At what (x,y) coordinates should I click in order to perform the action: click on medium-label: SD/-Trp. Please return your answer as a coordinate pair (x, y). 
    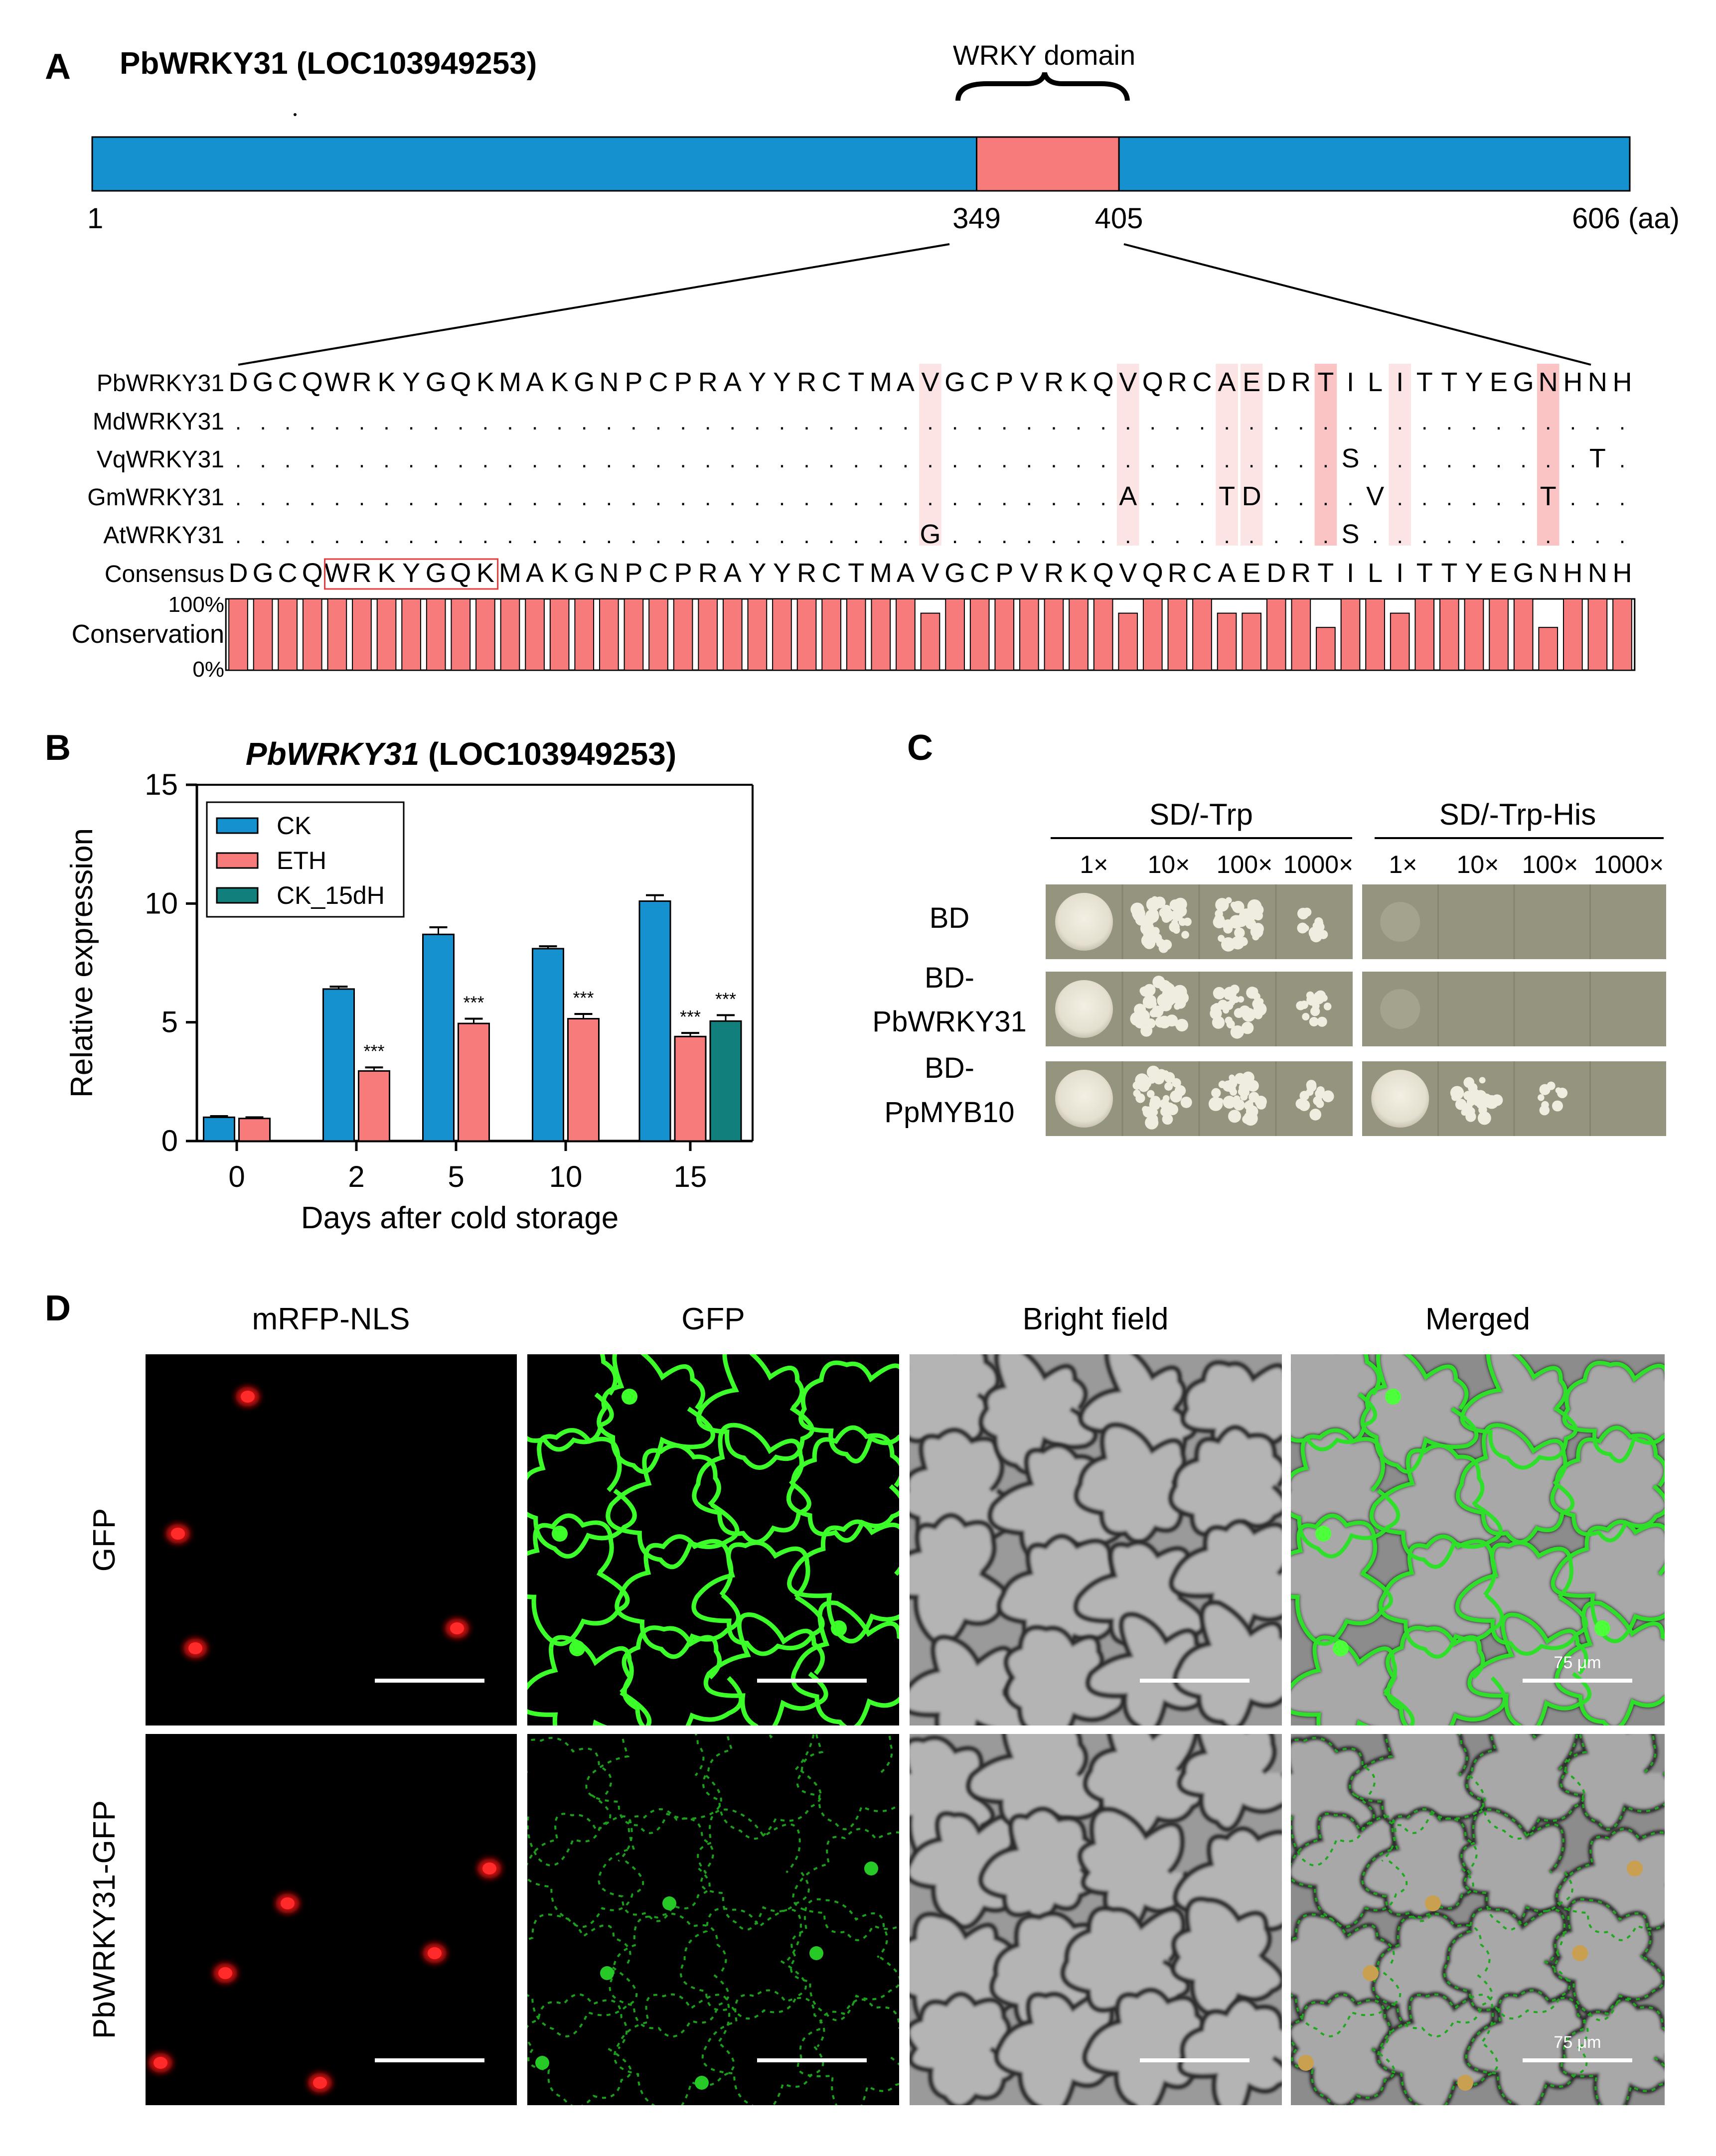
    Looking at the image, I should click on (1201, 814).